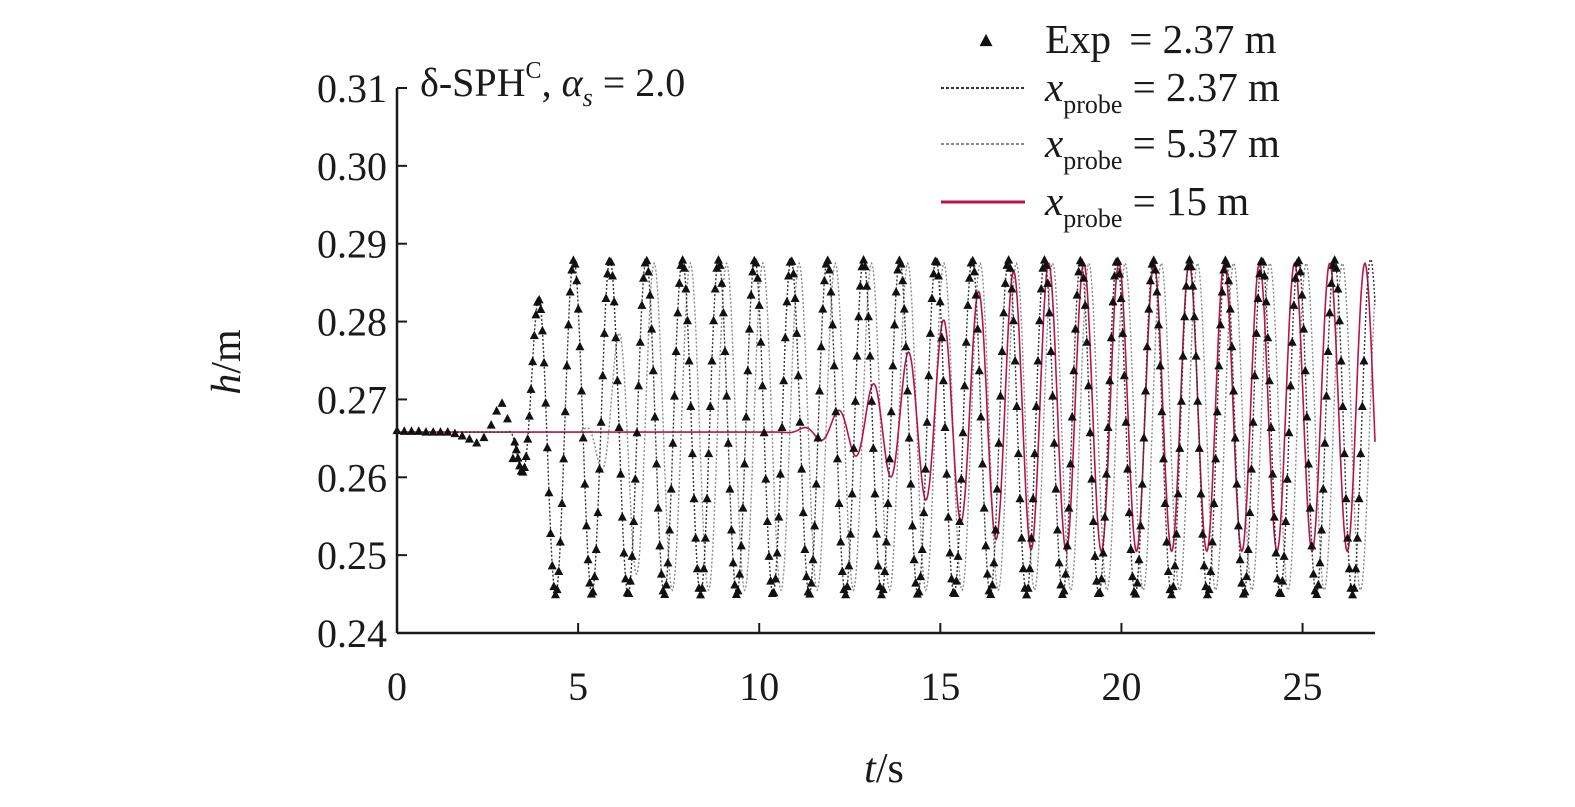 This screenshot has width=1575, height=807. Describe the element at coordinates (352, 477) in the screenshot. I see `y-tick-label: 0.26` at that location.